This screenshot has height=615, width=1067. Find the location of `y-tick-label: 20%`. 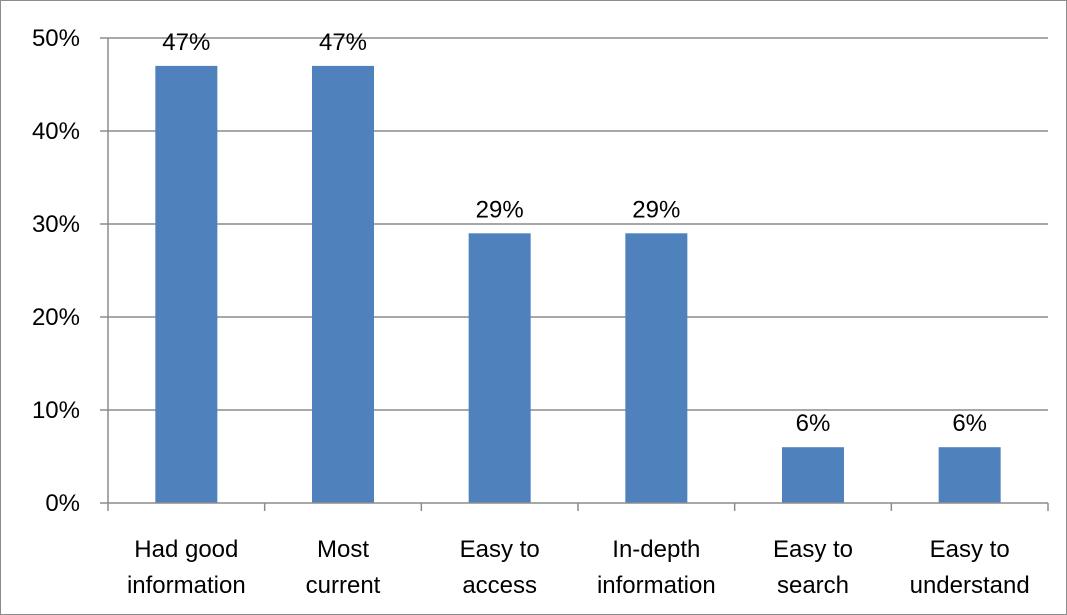

y-tick-label: 20% is located at coordinates (56, 317).